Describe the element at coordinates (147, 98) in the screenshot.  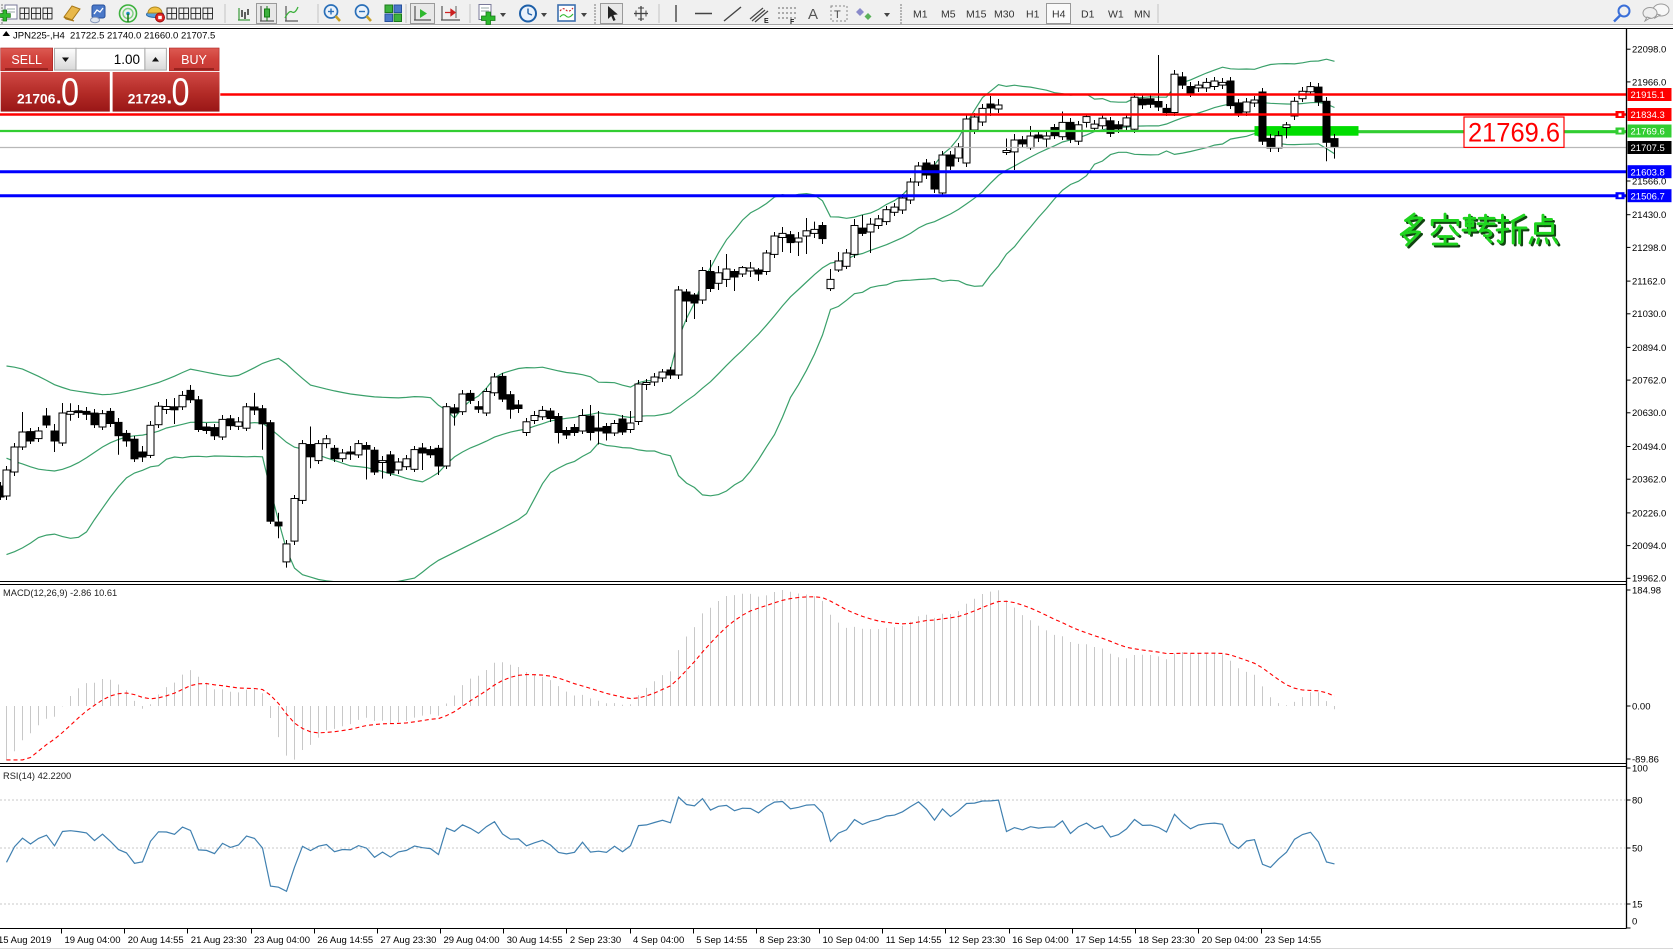
I see `svg-text: 21729` at that location.